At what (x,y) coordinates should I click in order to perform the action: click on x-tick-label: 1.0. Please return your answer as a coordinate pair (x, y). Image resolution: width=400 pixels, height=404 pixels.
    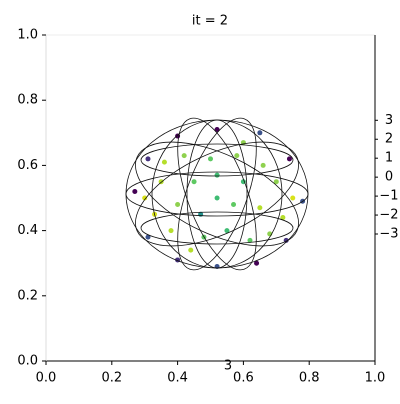
    Looking at the image, I should click on (375, 378).